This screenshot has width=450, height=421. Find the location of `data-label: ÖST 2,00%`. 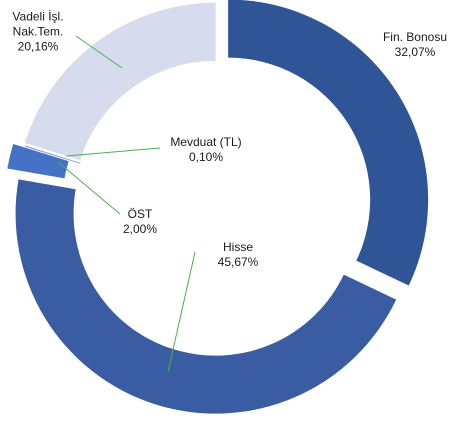

data-label: ÖST 2,00% is located at coordinates (140, 222).